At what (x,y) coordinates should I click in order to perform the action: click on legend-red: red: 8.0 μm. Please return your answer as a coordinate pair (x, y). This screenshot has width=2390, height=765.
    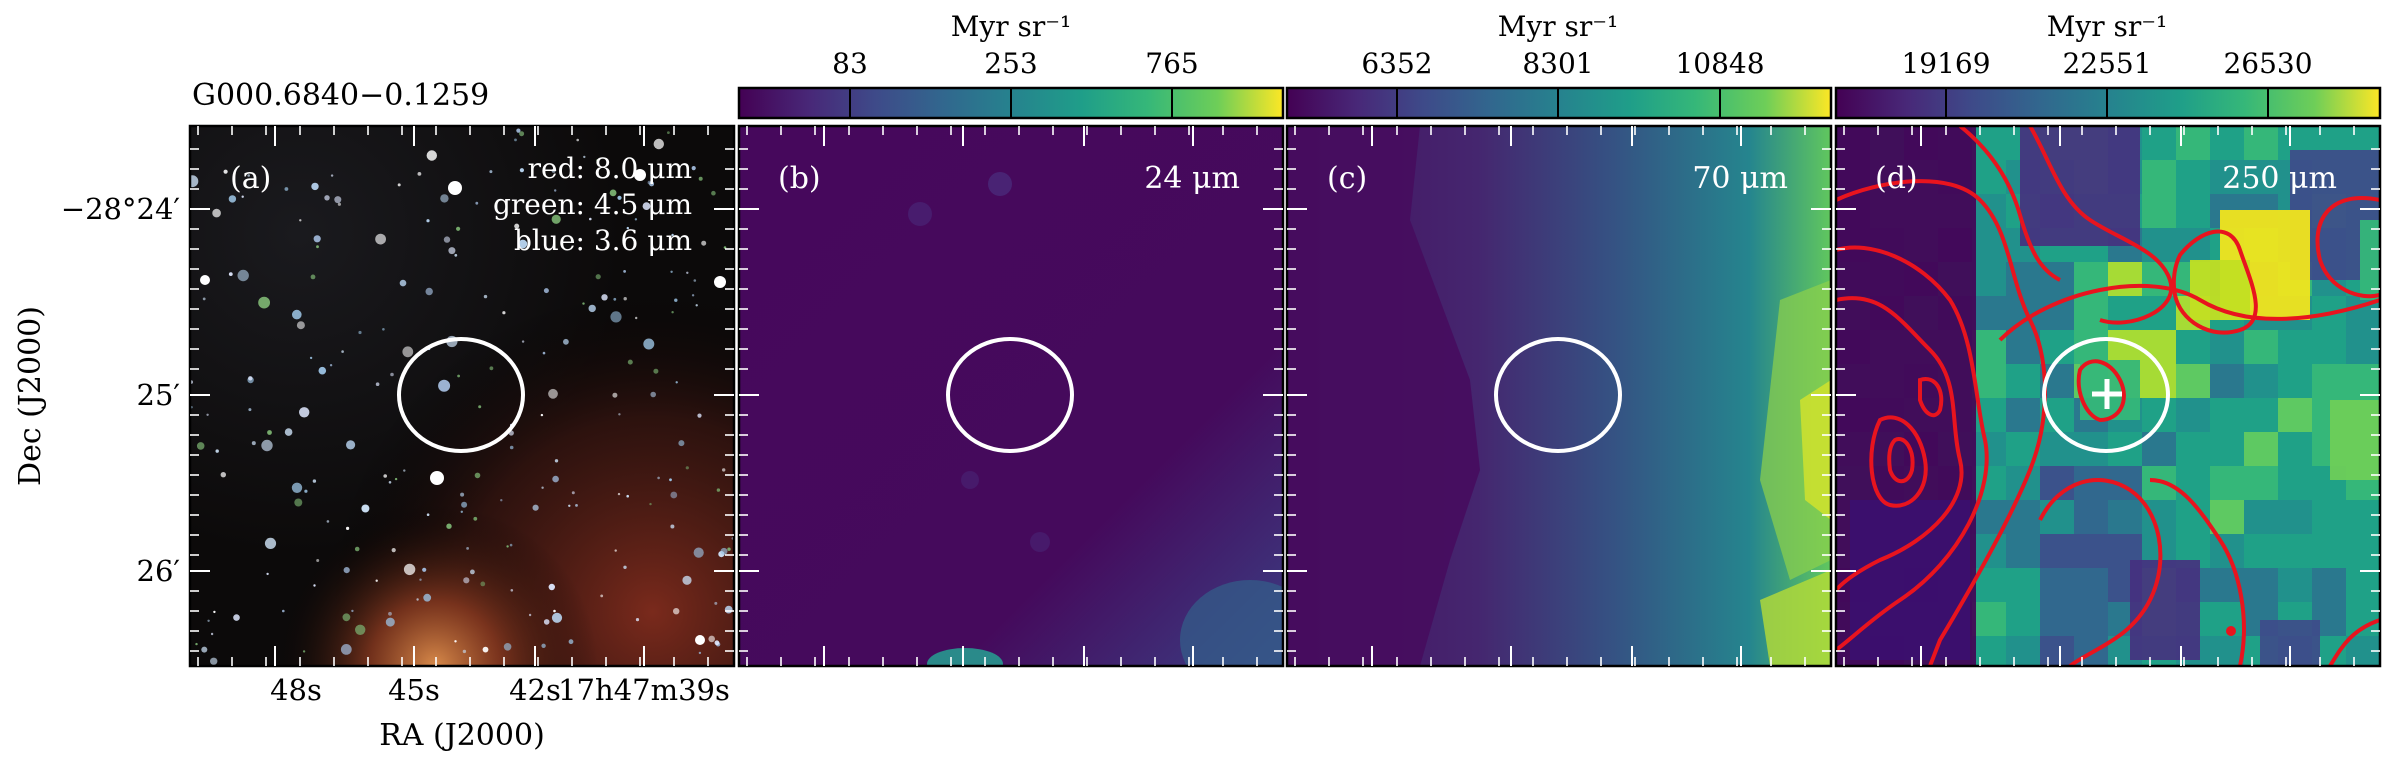
    Looking at the image, I should click on (610, 168).